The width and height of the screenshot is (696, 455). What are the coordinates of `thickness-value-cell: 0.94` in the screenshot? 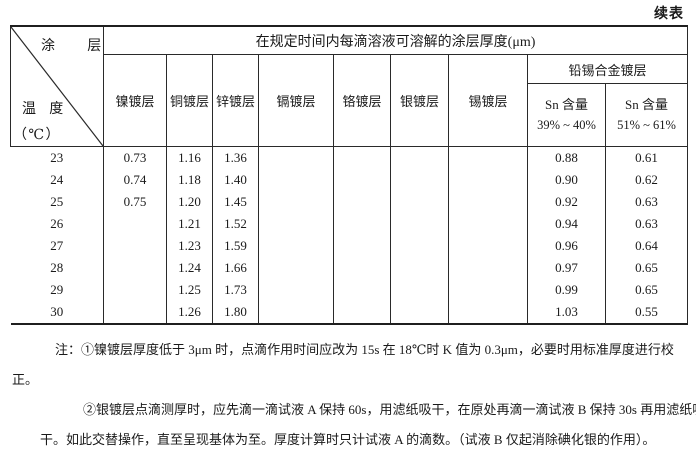 It's located at (566, 224).